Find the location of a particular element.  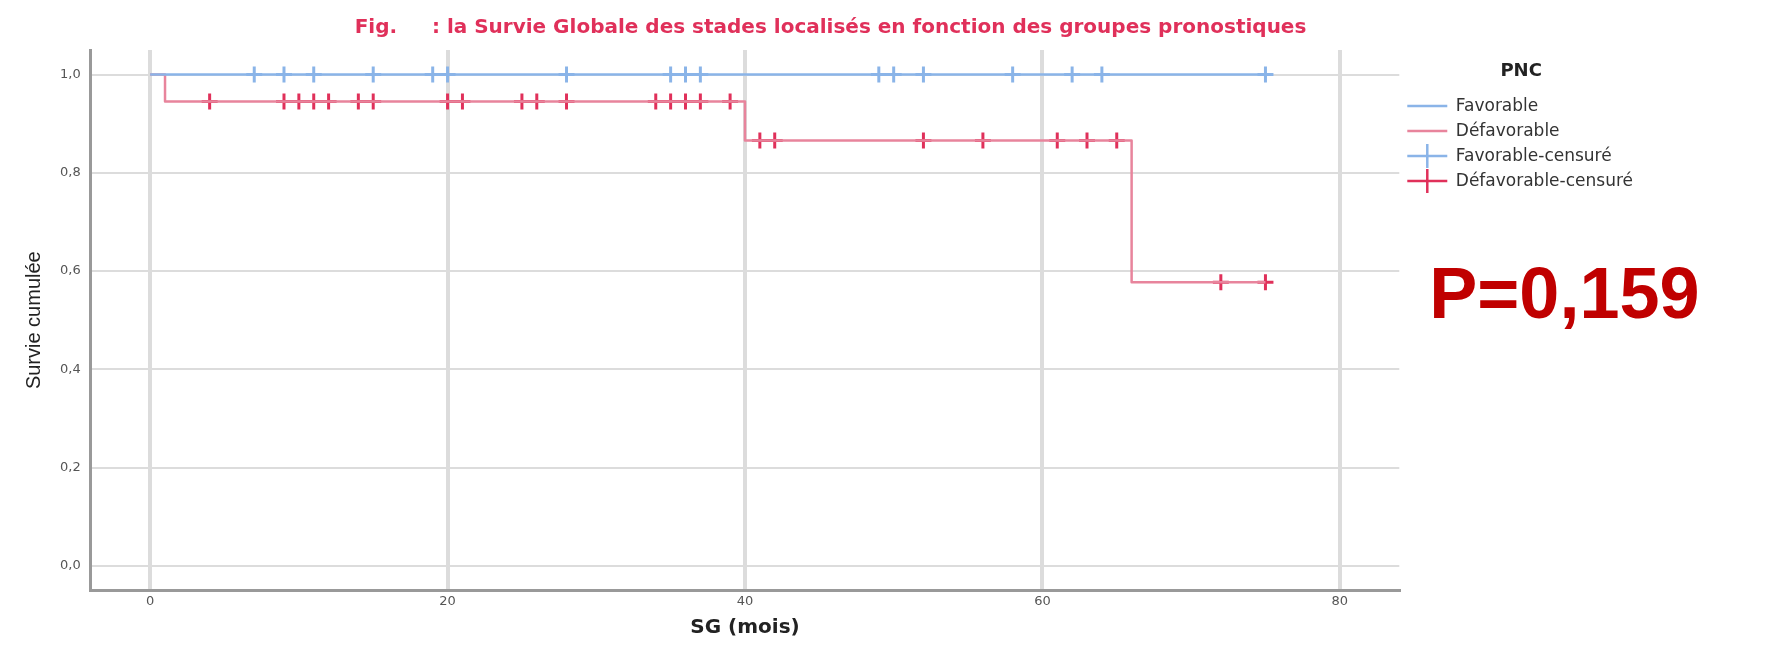

x-tick-label: 40 is located at coordinates (745, 600).